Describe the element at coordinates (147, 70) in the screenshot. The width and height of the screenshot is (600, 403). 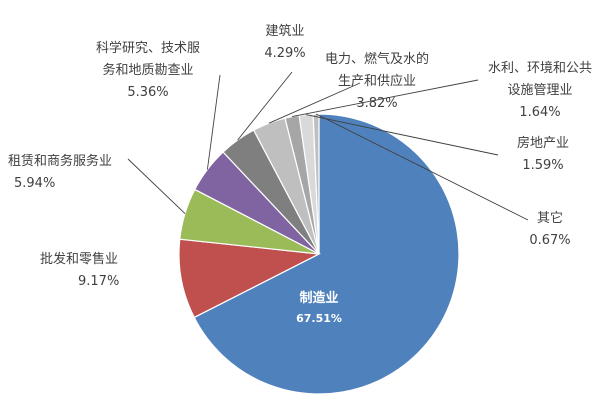
I see `slice-label: 务和地质勘查业` at that location.